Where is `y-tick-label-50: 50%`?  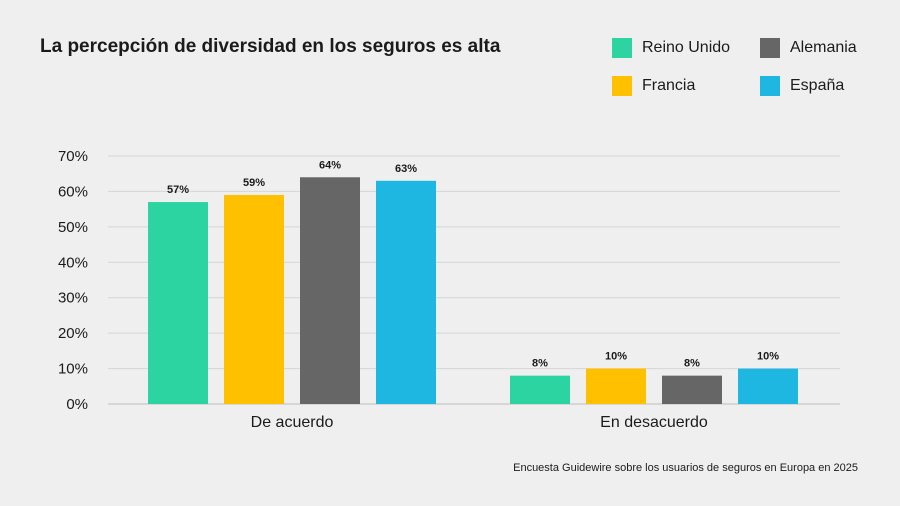
y-tick-label-50: 50% is located at coordinates (73, 227).